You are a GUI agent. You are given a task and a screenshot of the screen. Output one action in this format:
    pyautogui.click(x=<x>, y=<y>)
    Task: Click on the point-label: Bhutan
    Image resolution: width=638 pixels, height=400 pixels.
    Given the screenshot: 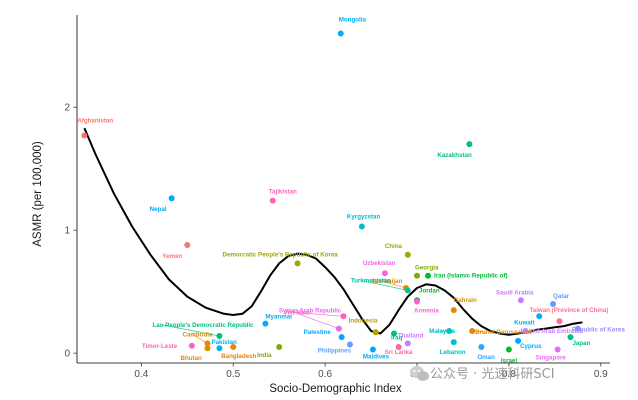 What is the action you would take?
    pyautogui.click(x=191, y=358)
    